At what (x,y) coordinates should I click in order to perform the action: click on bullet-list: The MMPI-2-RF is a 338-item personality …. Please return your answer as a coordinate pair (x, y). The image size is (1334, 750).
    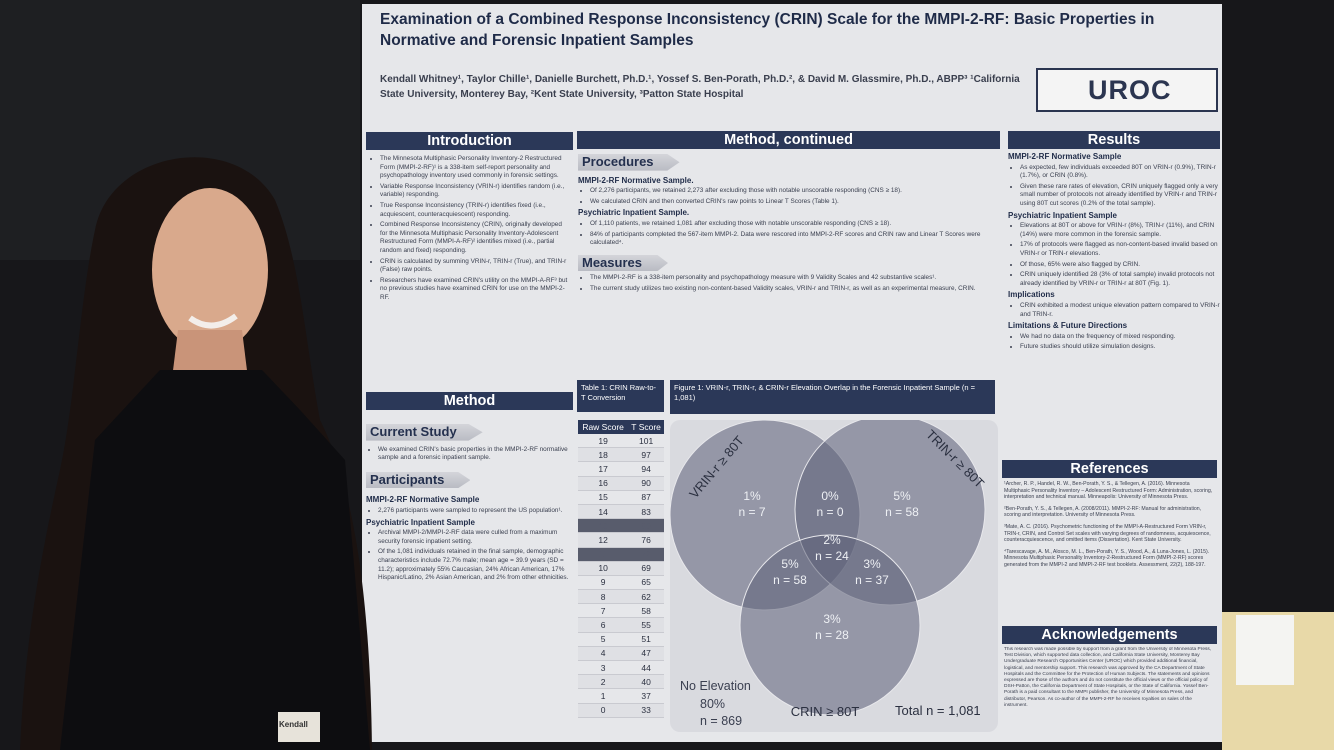
    Looking at the image, I should click on (788, 283).